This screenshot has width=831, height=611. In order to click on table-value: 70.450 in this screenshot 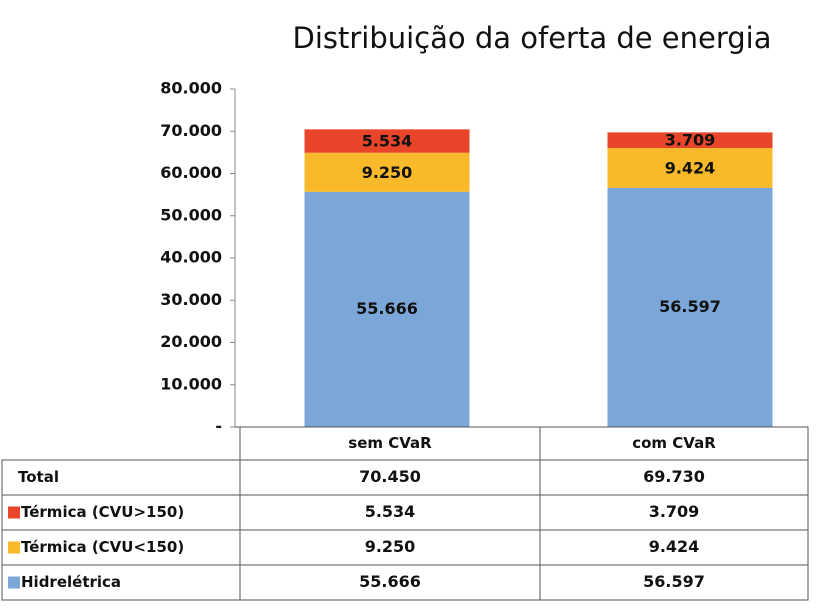, I will do `click(390, 476)`.